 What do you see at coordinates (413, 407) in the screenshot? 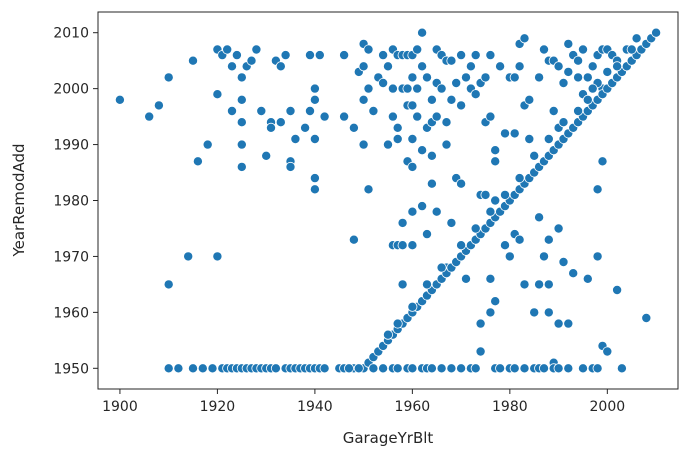
I see `x-tick-label: 1960` at bounding box center [413, 407].